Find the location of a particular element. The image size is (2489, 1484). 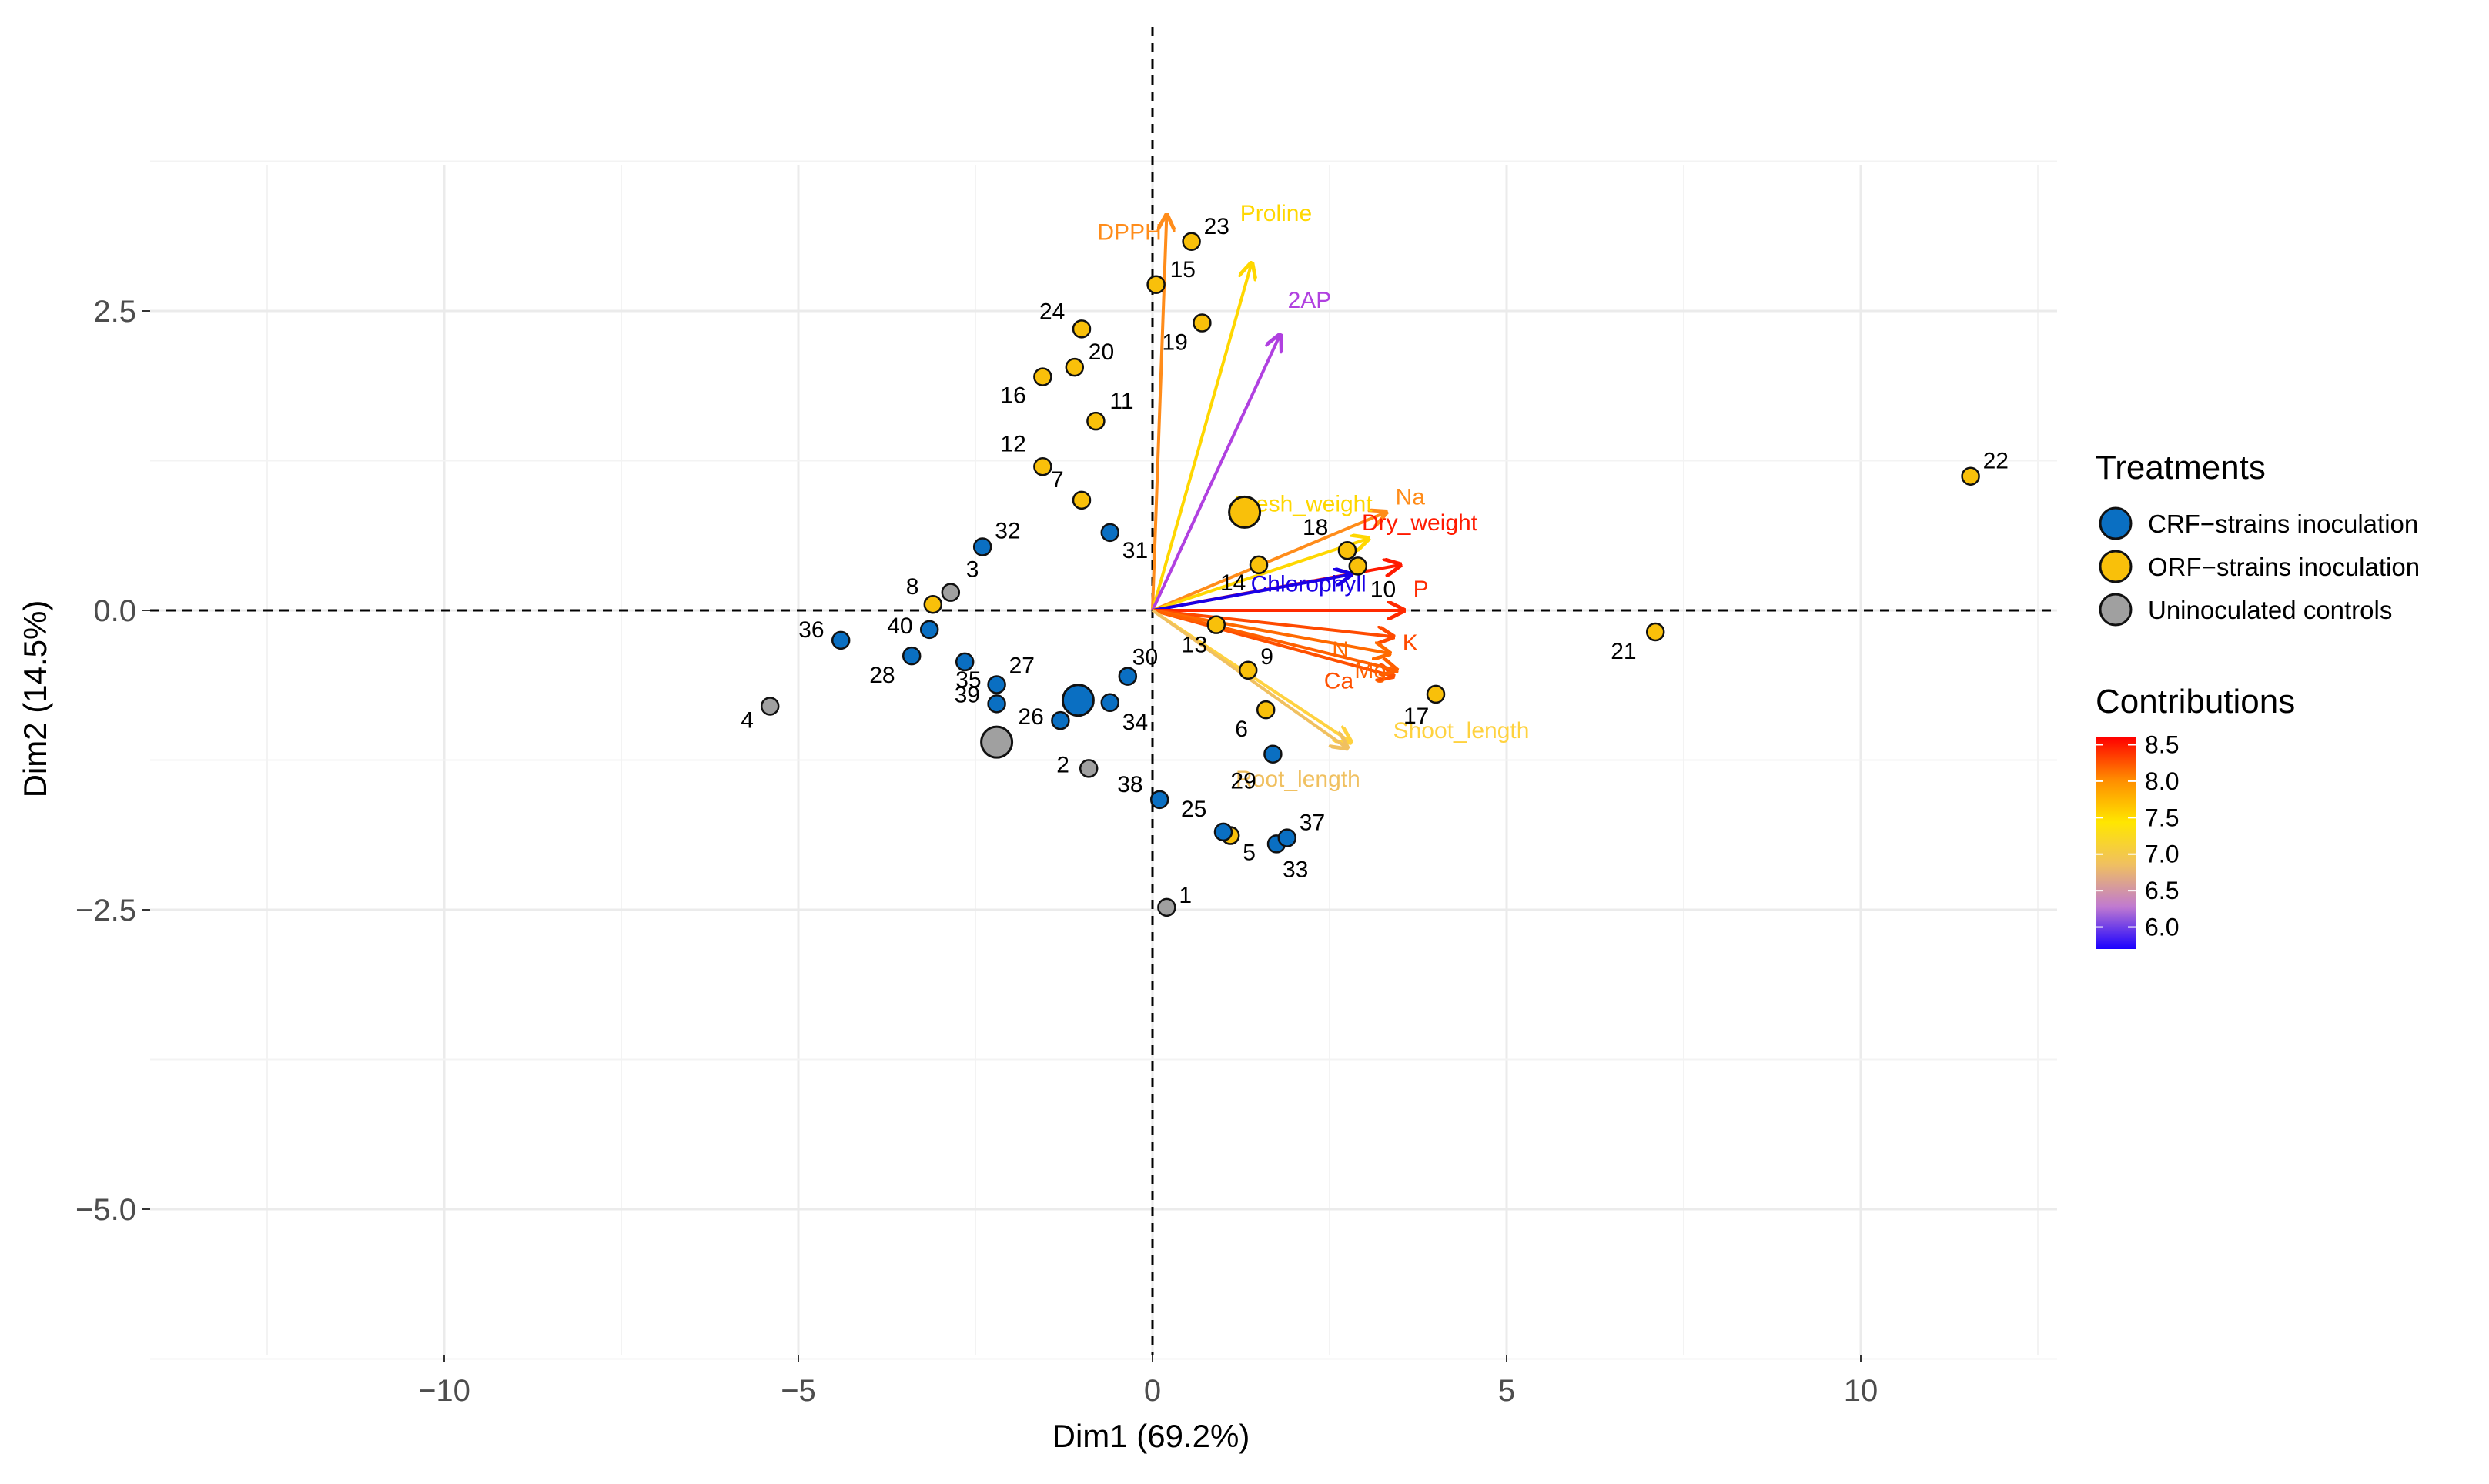

legend-contributions: Contributions 8.5 8.0 7.5 7.0 6.5 6.0 is located at coordinates (2195, 816).